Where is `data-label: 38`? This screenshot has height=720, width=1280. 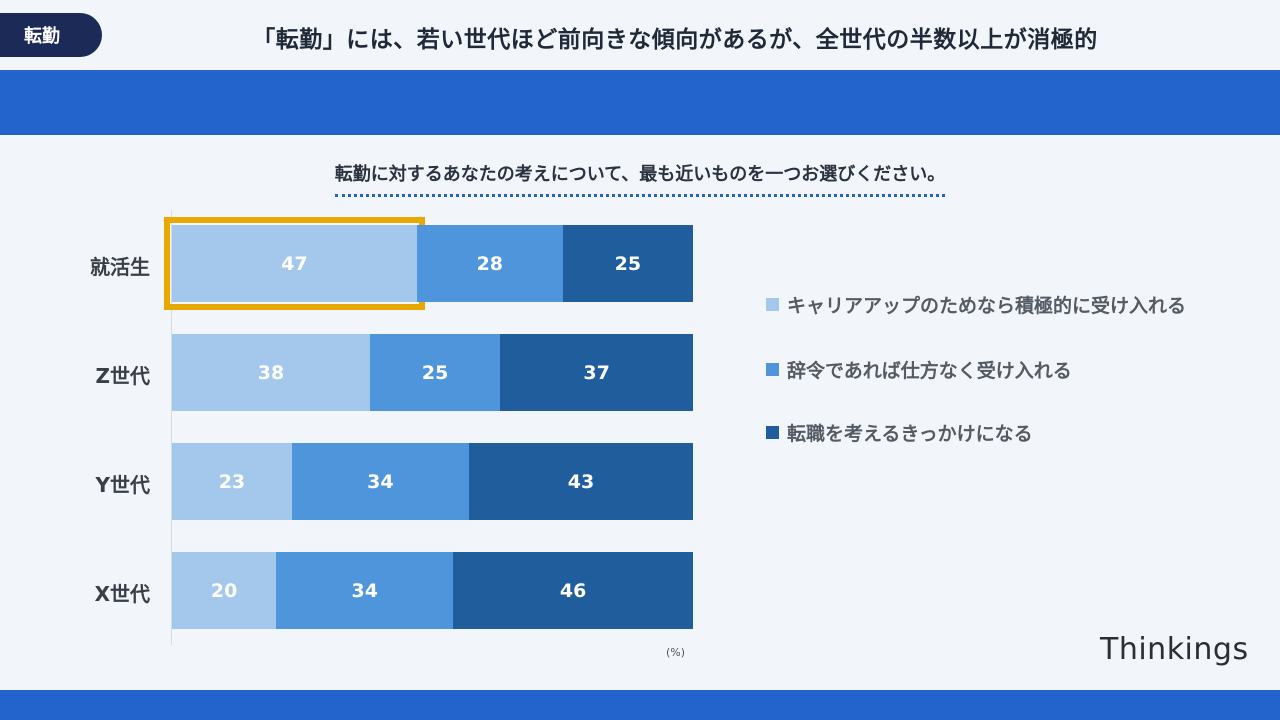 data-label: 38 is located at coordinates (271, 372).